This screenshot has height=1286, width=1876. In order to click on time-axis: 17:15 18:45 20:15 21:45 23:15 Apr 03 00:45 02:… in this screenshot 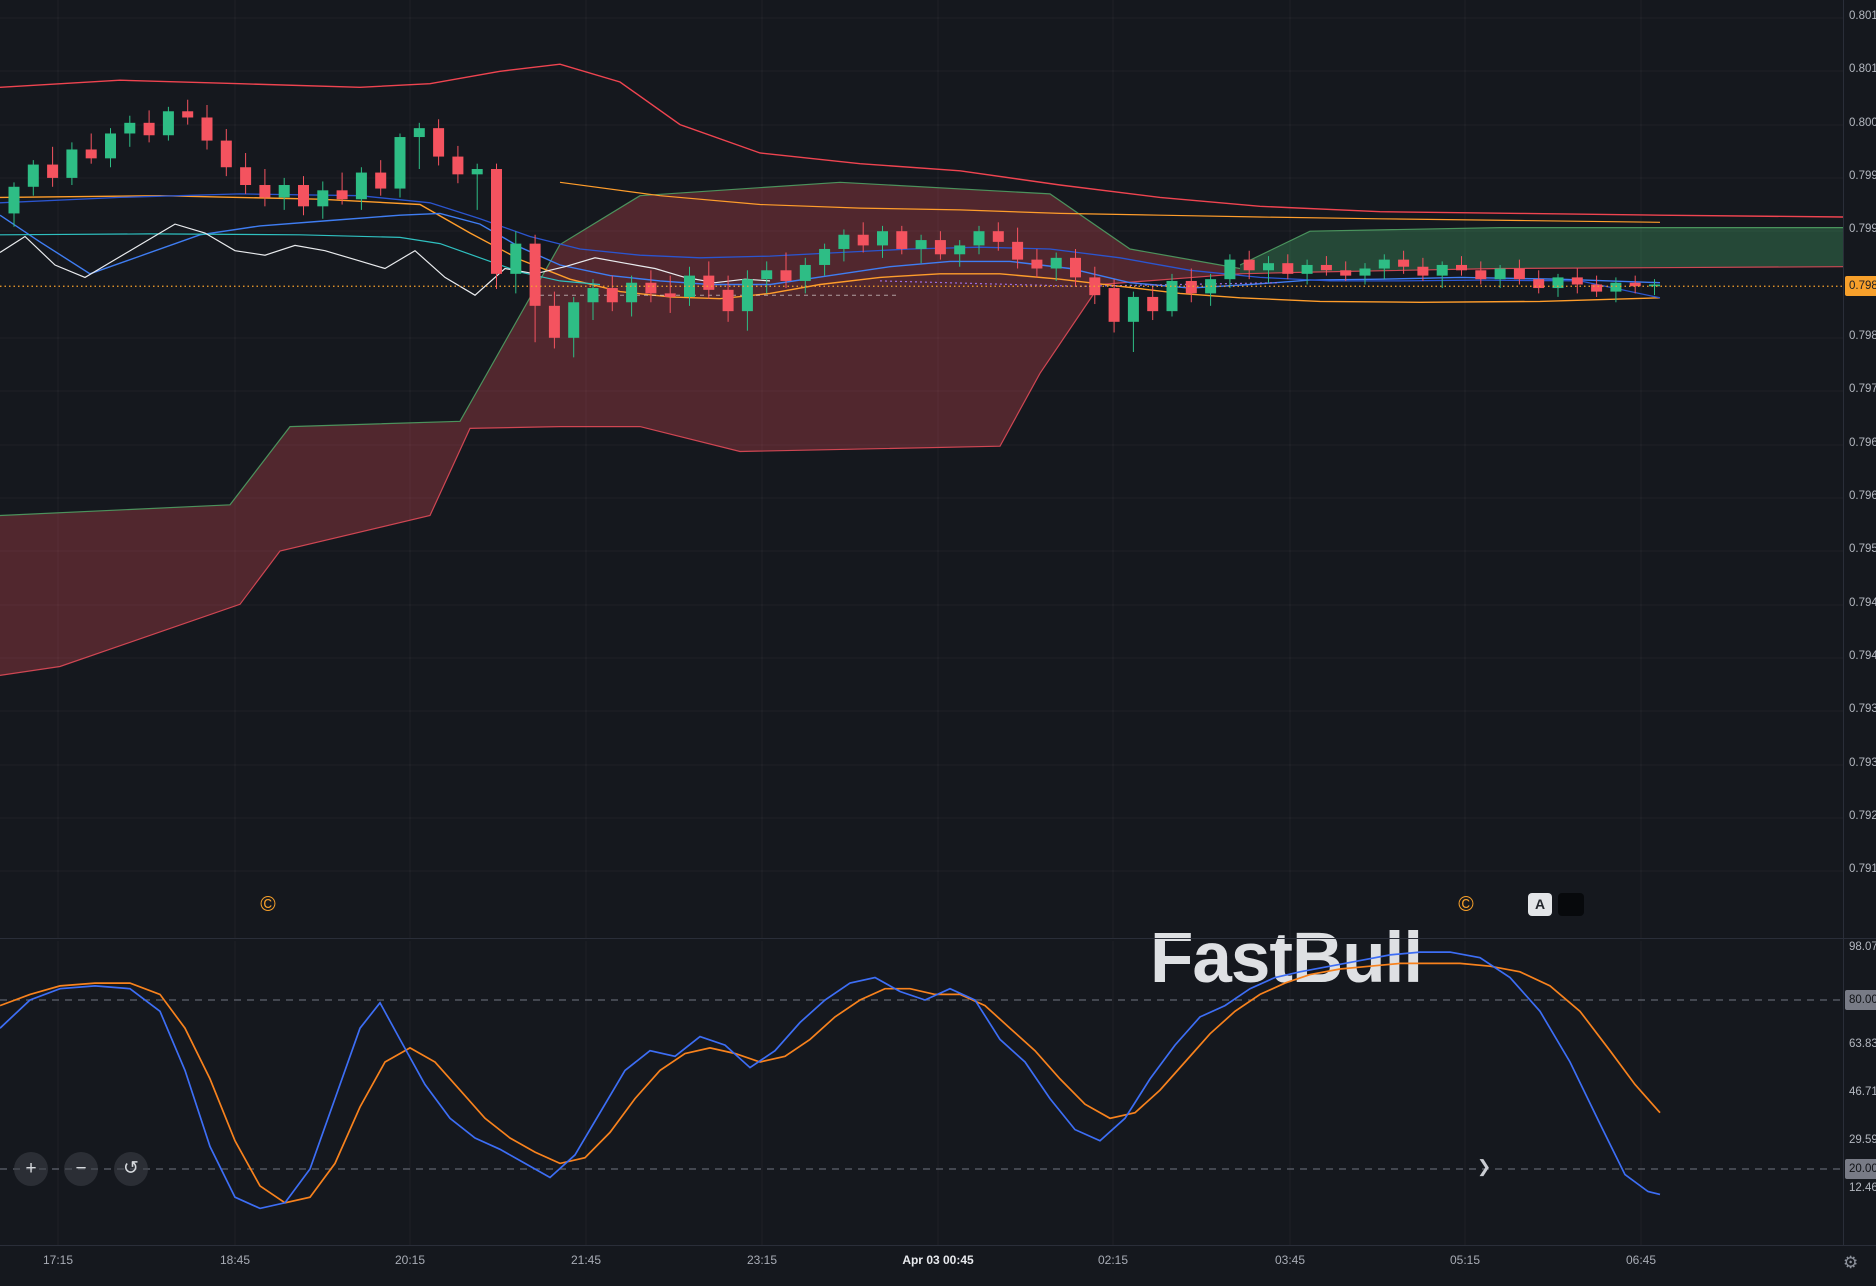, I will do `click(938, 1269)`.